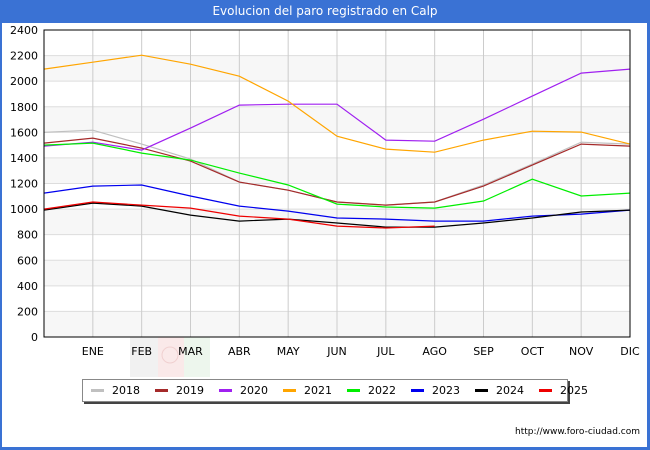  What do you see at coordinates (24, 30) in the screenshot?
I see `y-tick-label: 2400` at bounding box center [24, 30].